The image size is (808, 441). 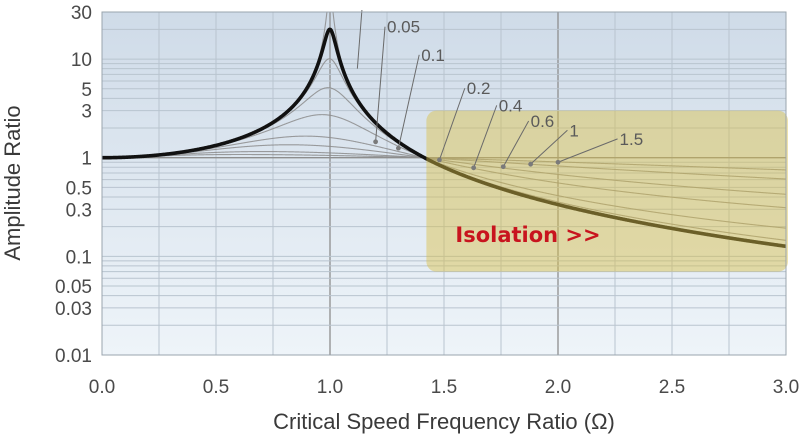 What do you see at coordinates (73, 287) in the screenshot?
I see `y-tick-label: 0.05` at bounding box center [73, 287].